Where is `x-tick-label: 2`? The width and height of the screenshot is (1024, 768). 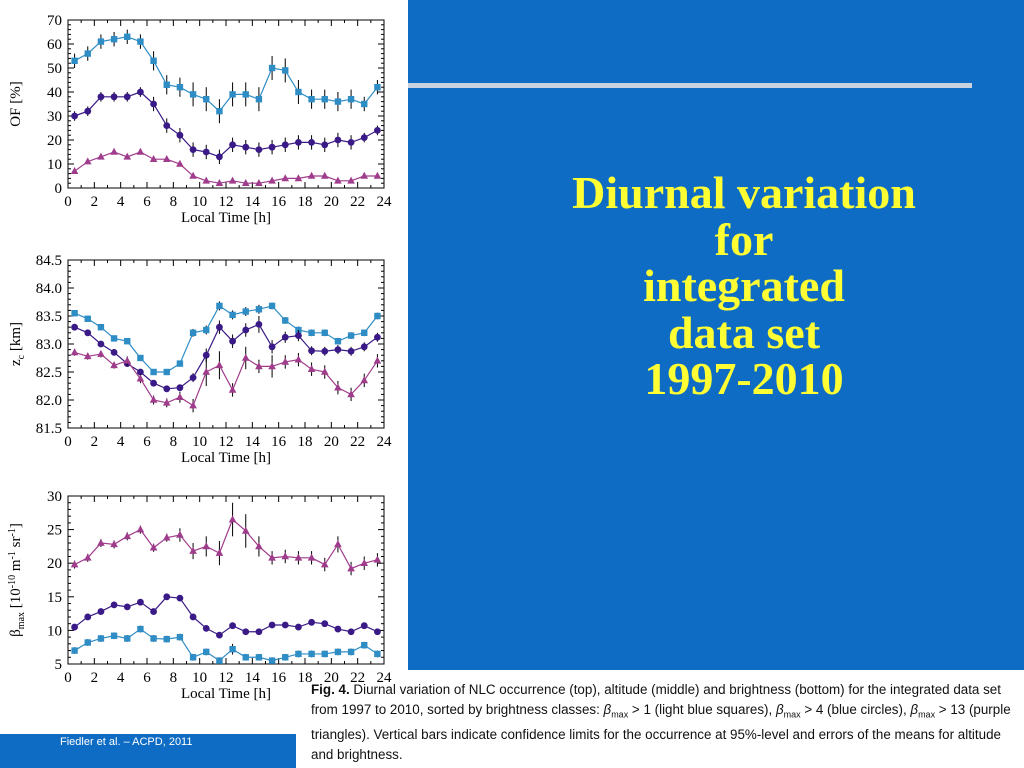
x-tick-label: 2 is located at coordinates (95, 678).